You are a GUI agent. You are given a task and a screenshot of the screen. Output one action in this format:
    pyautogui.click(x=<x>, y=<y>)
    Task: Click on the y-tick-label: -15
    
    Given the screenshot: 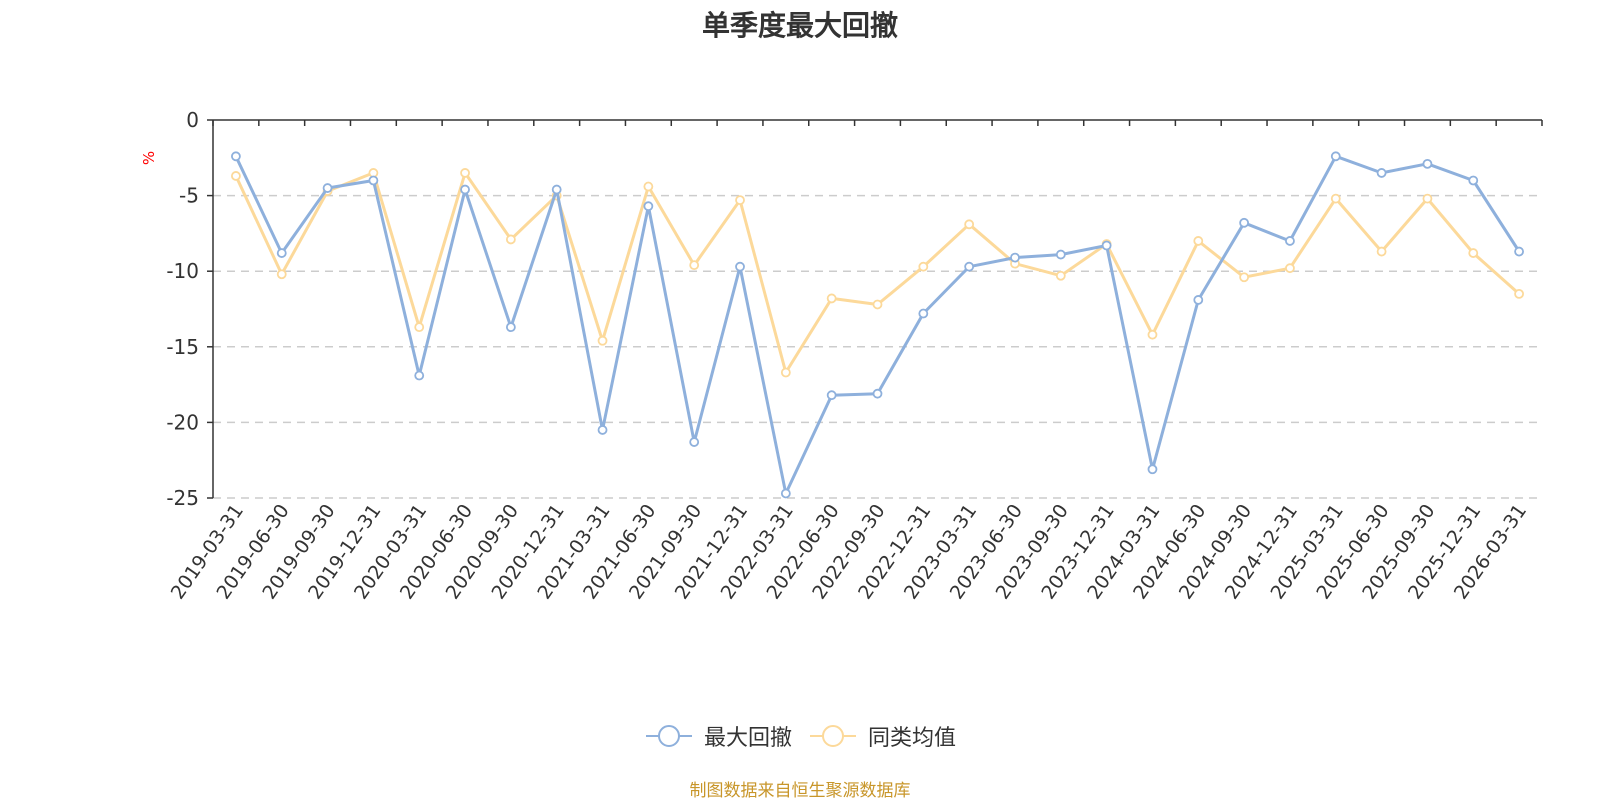 What is the action you would take?
    pyautogui.click(x=182, y=347)
    